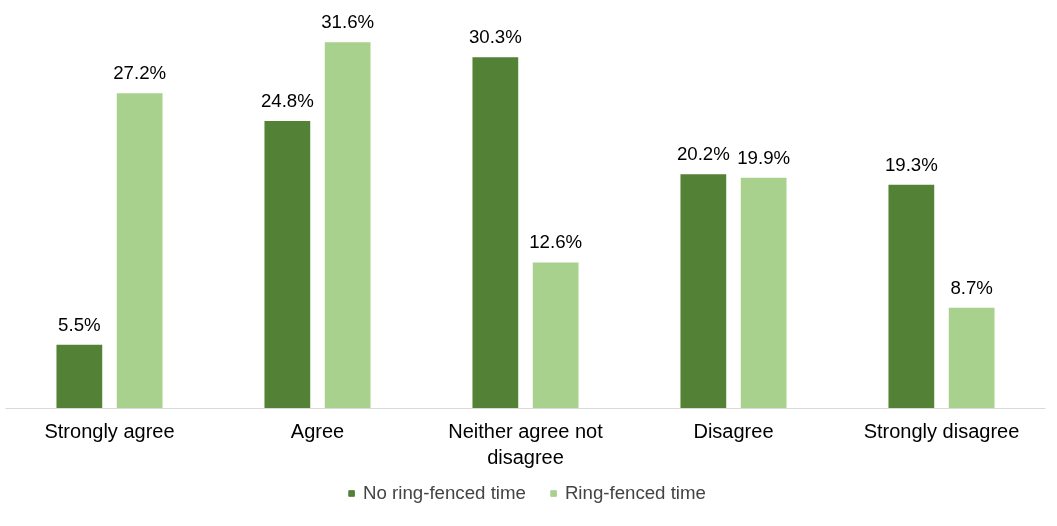 The width and height of the screenshot is (1057, 526). Describe the element at coordinates (79, 324) in the screenshot. I see `data-label: 5.5%` at that location.